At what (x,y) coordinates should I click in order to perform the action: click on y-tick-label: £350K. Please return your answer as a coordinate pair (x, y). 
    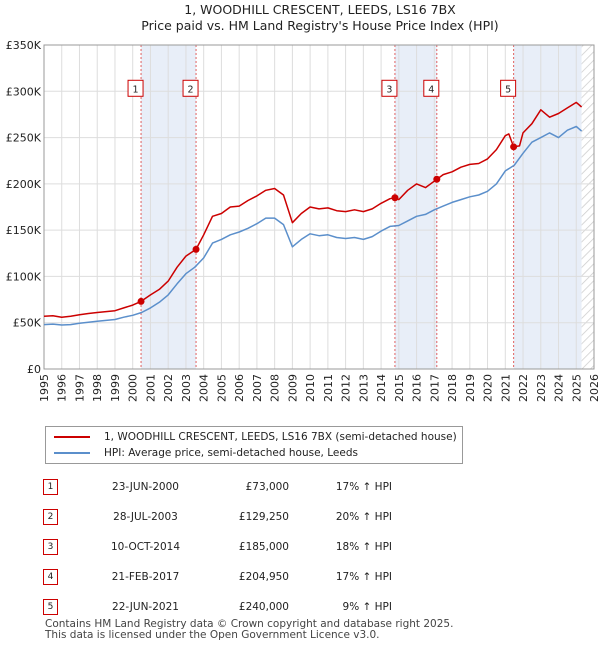
    Looking at the image, I should click on (24, 45).